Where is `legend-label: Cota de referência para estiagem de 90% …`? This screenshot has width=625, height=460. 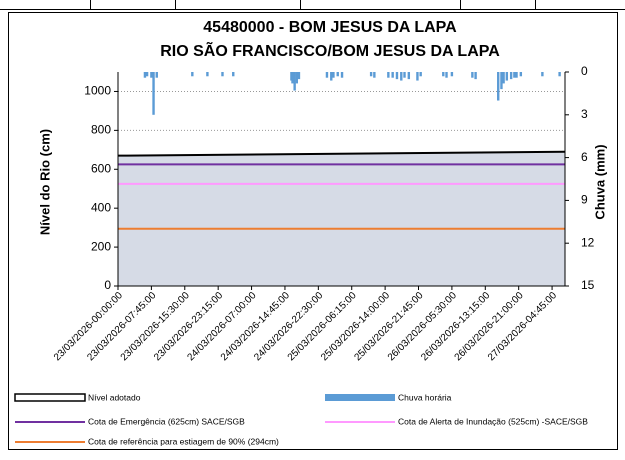
legend-label: Cota de referência para estiagem de 90% … is located at coordinates (183, 441).